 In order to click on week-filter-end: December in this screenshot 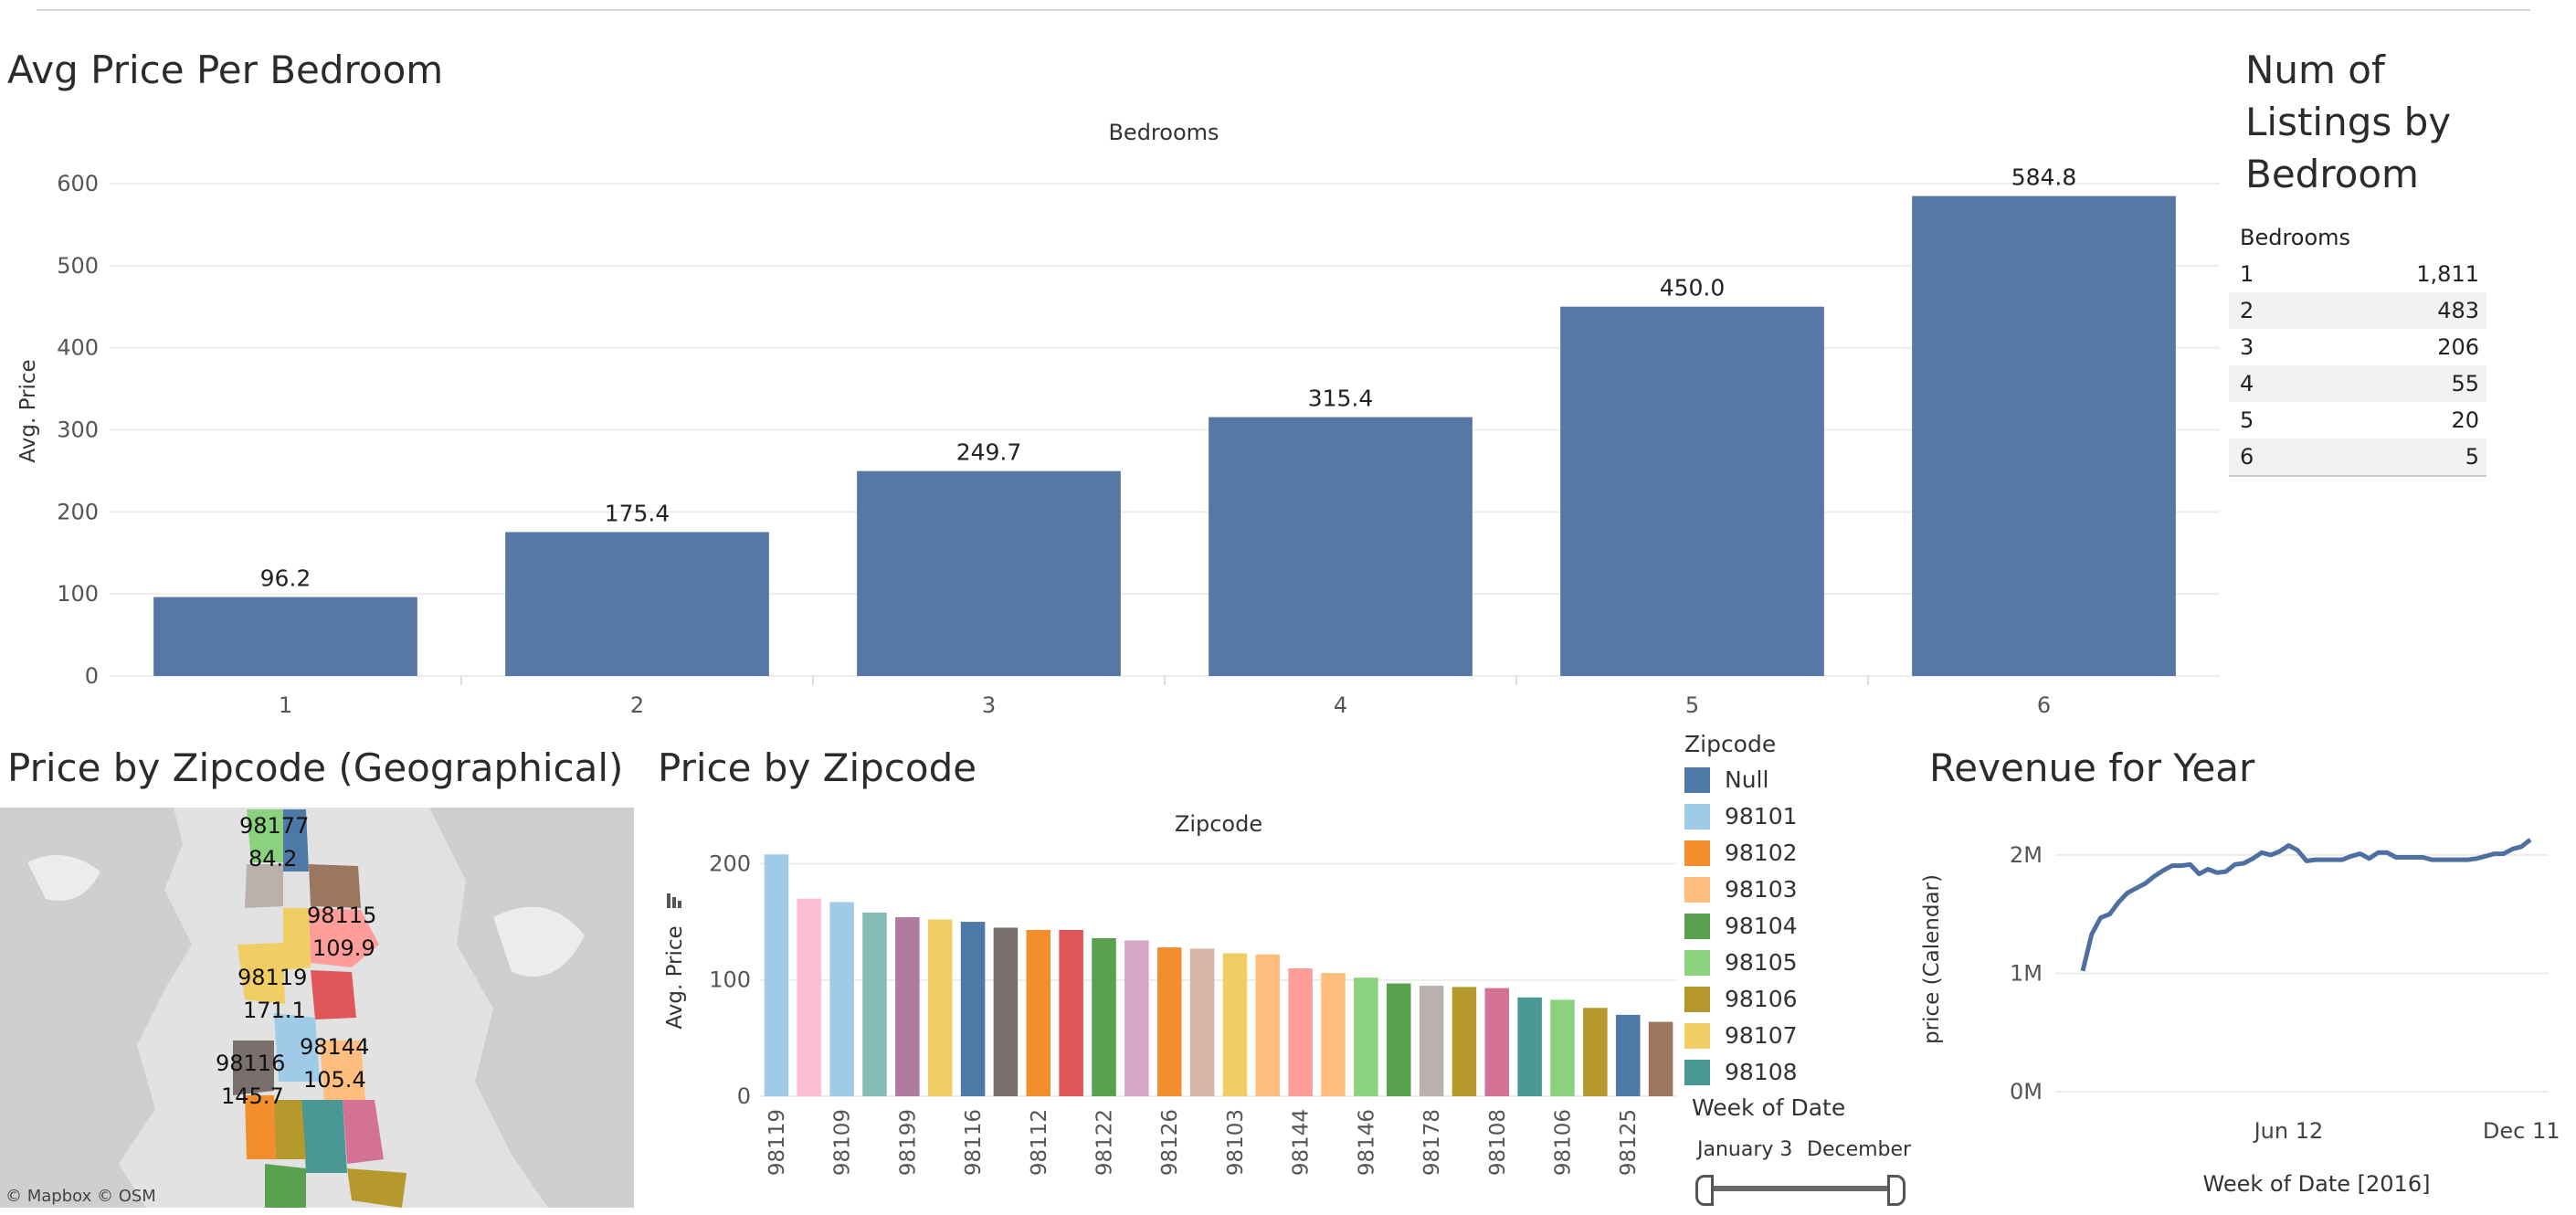, I will do `click(1859, 1149)`.